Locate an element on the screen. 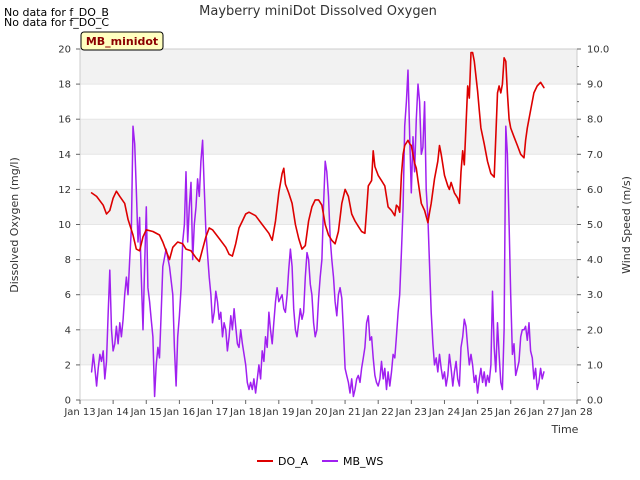 Image resolution: width=640 pixels, height=480 pixels. left-tick-label: 20 is located at coordinates (64, 50).